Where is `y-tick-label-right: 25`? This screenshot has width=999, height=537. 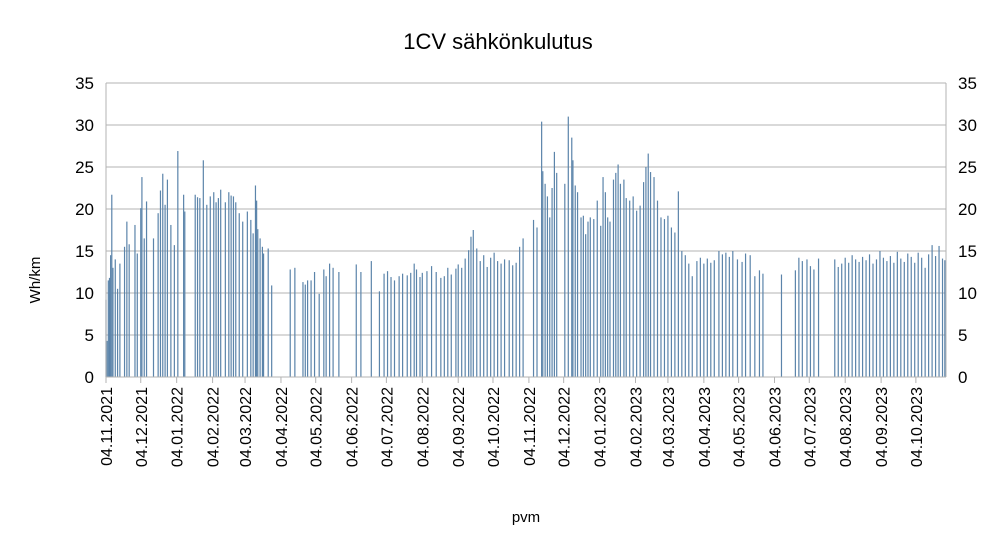 y-tick-label-right: 25 is located at coordinates (967, 167).